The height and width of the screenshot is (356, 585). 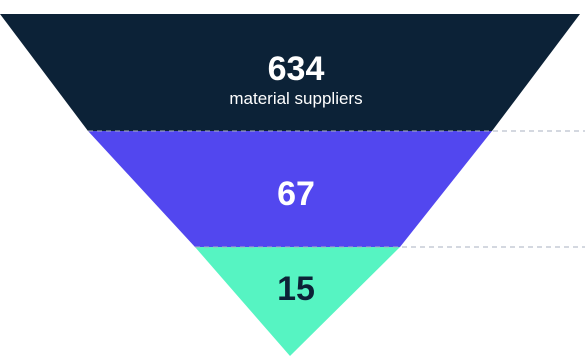 What do you see at coordinates (296, 194) in the screenshot?
I see `stage-2-value: 67` at bounding box center [296, 194].